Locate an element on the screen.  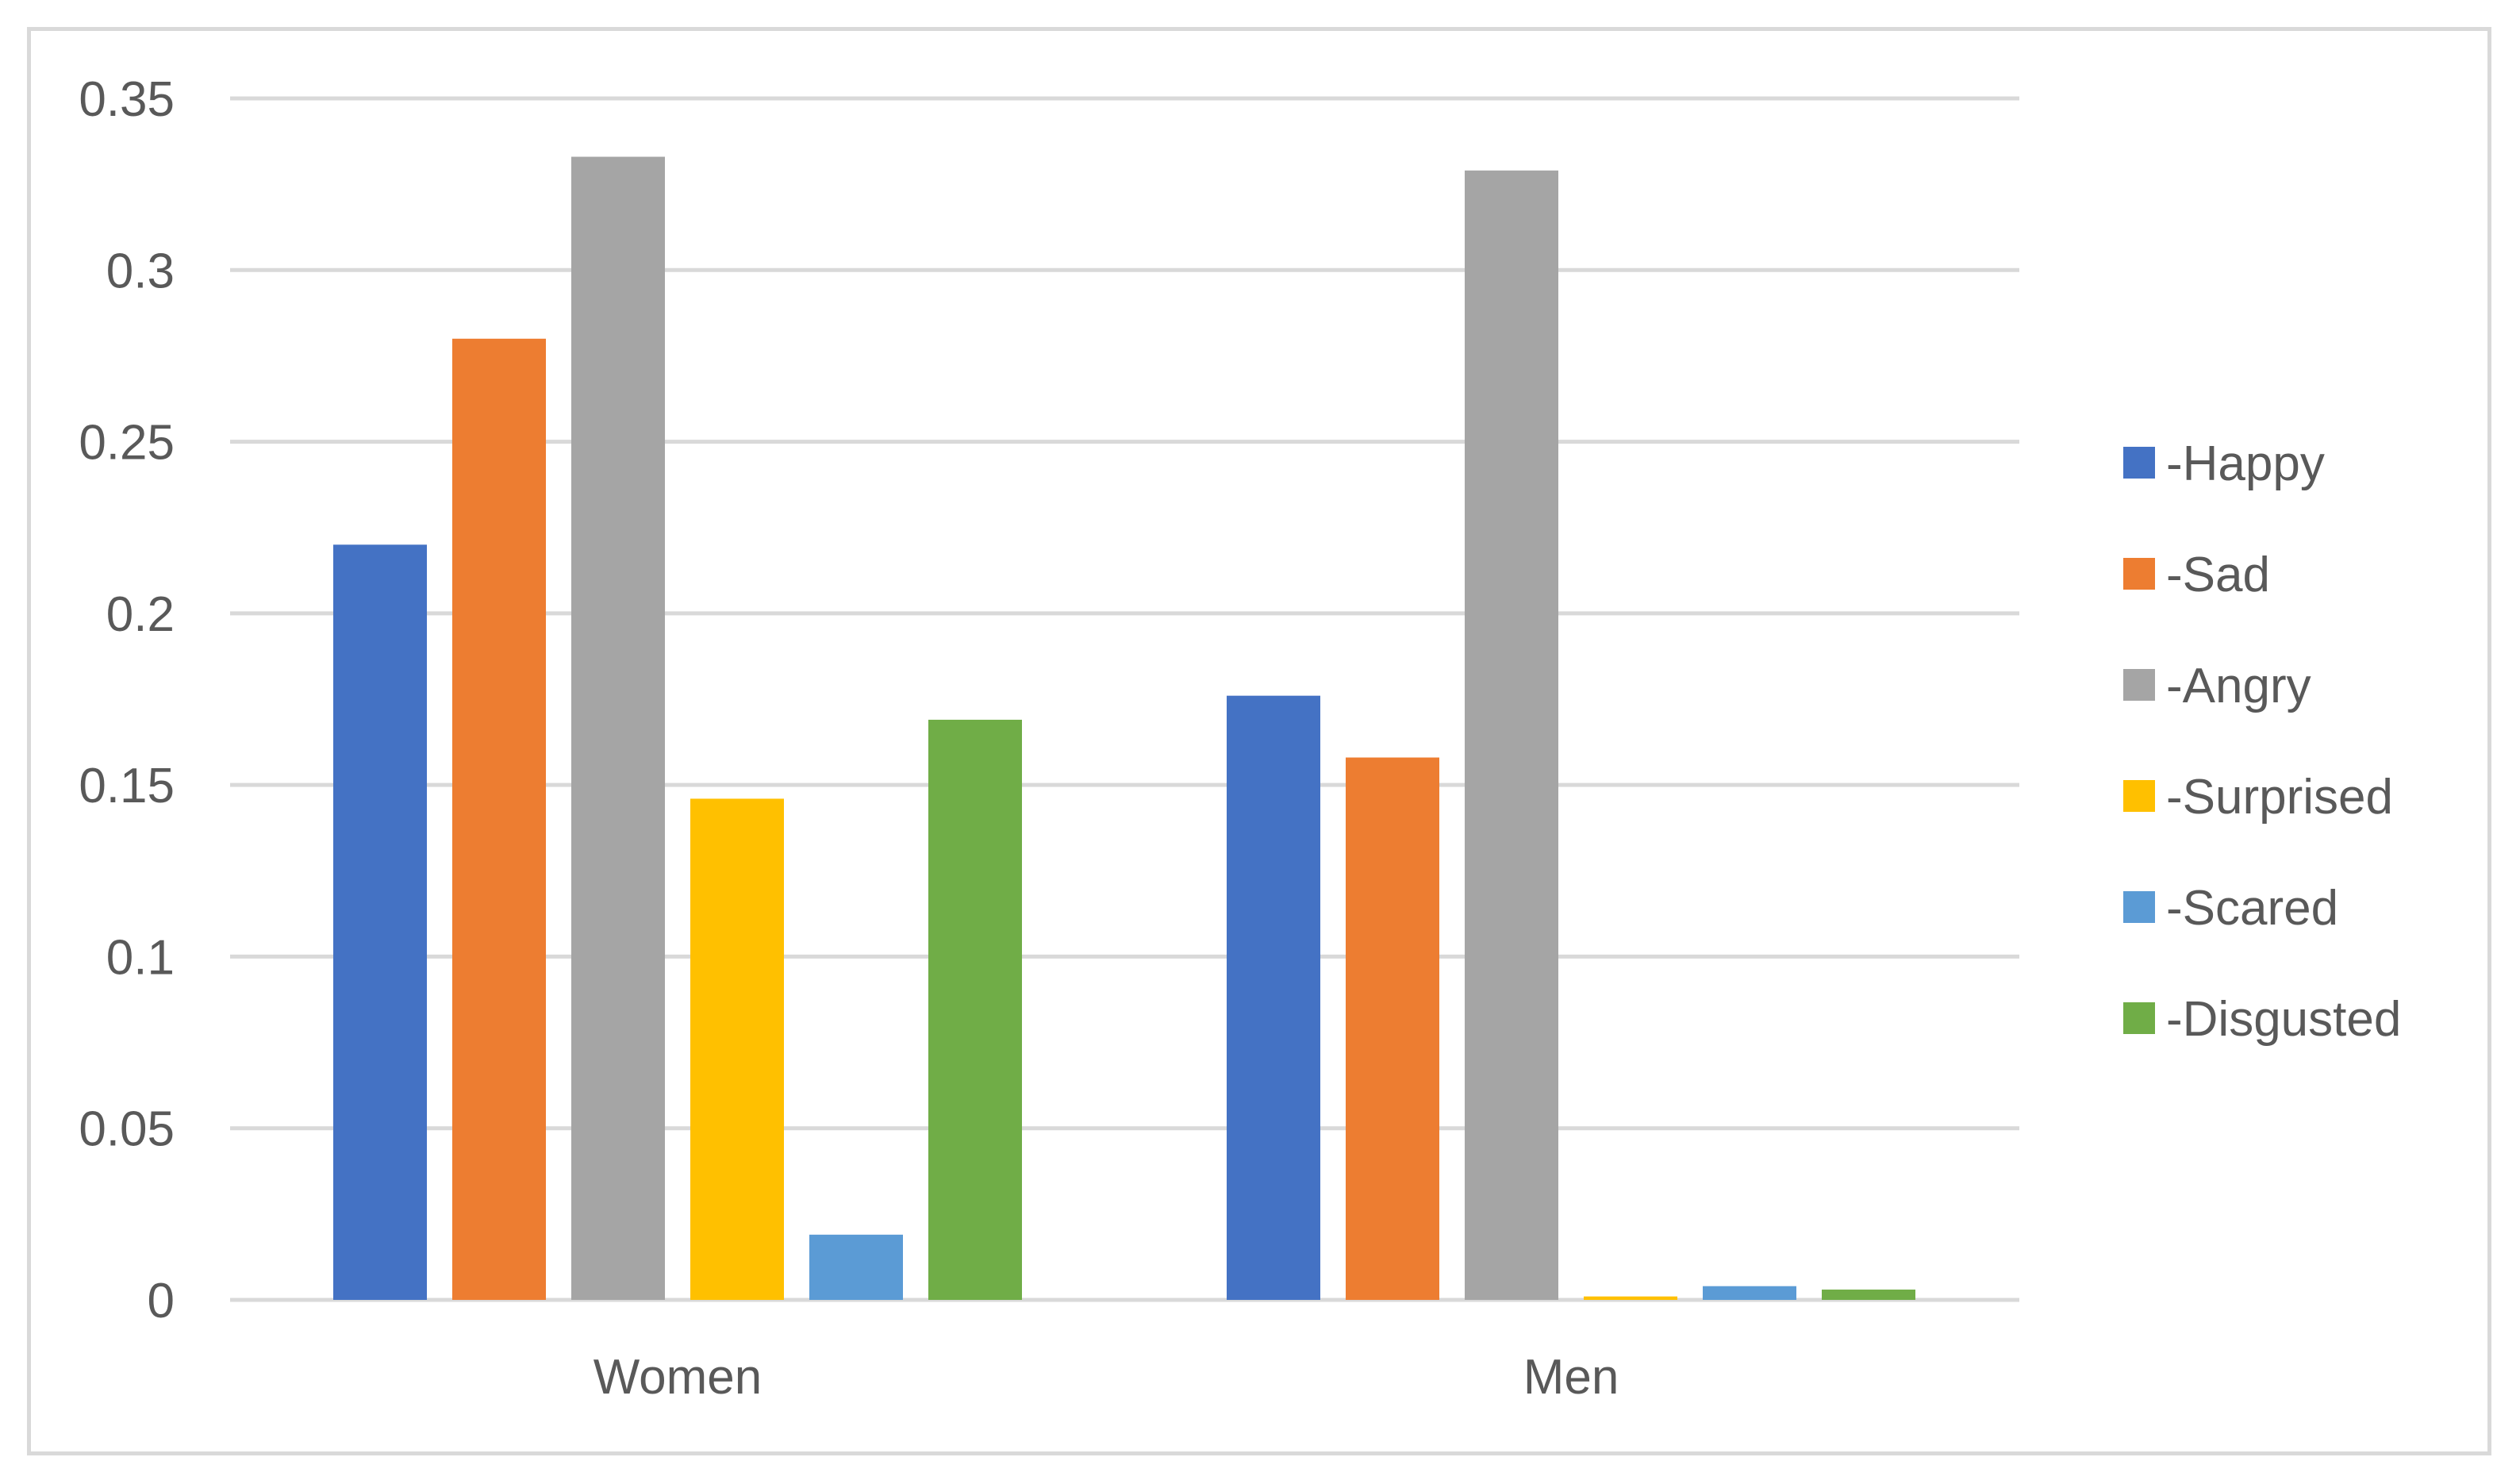
legend-swatch-scared is located at coordinates (2139, 907).